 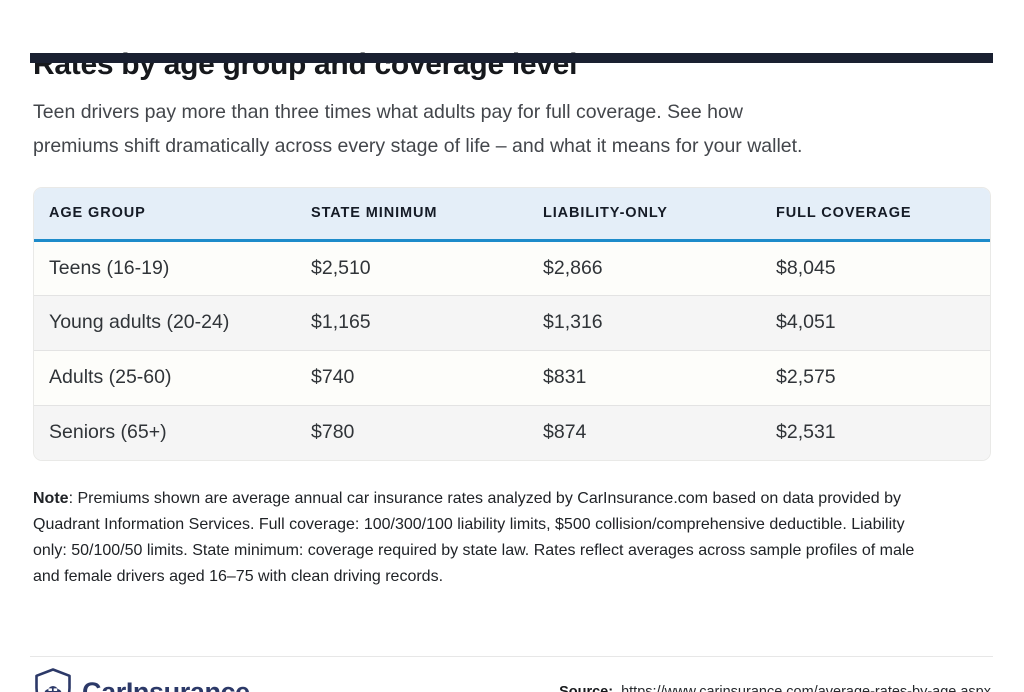 I want to click on cell-age-group: Teens (16-19), so click(x=109, y=267).